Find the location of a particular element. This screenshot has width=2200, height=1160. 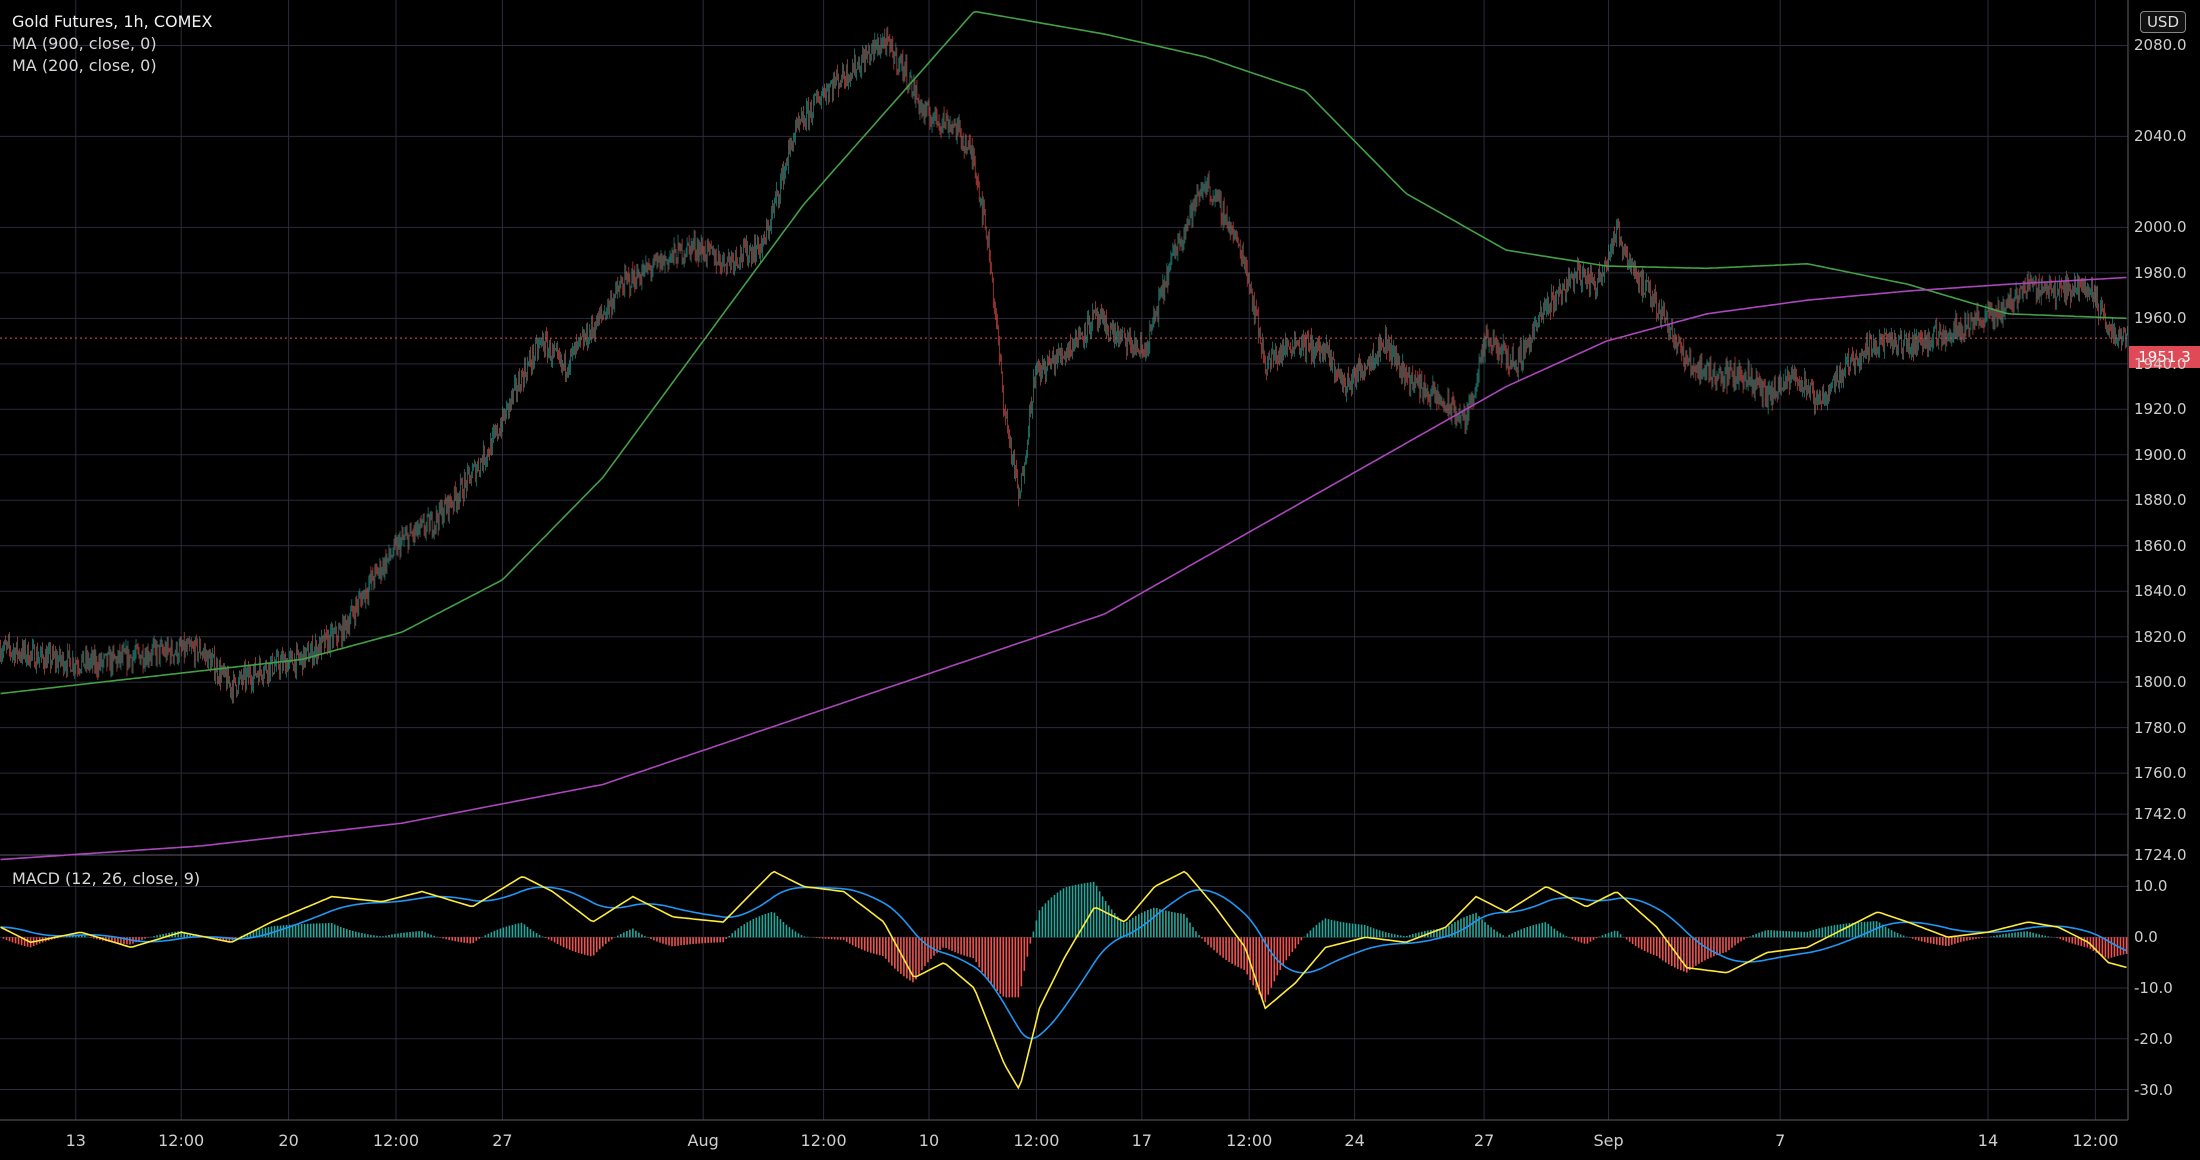

time-axis-tick: 17 is located at coordinates (1141, 1140).